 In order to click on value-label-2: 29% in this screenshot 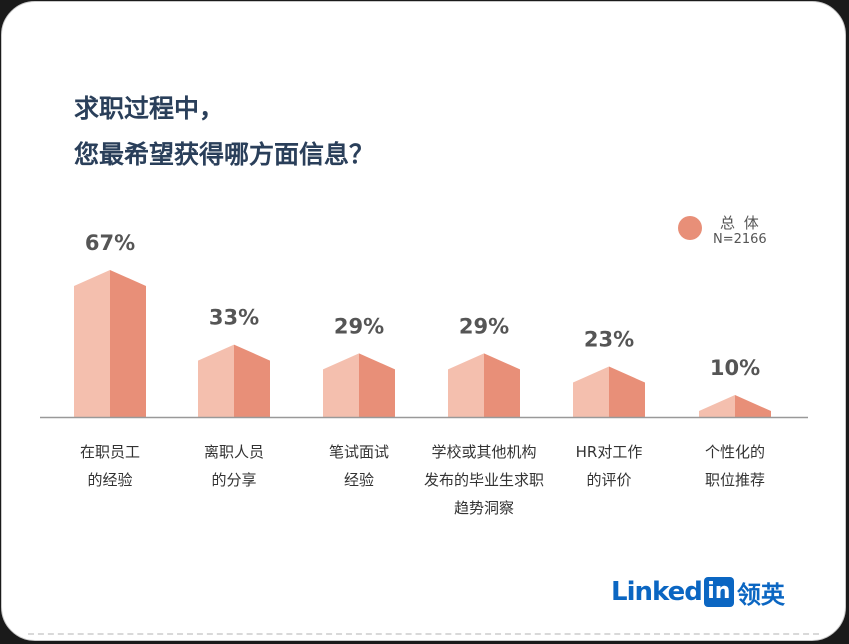, I will do `click(359, 326)`.